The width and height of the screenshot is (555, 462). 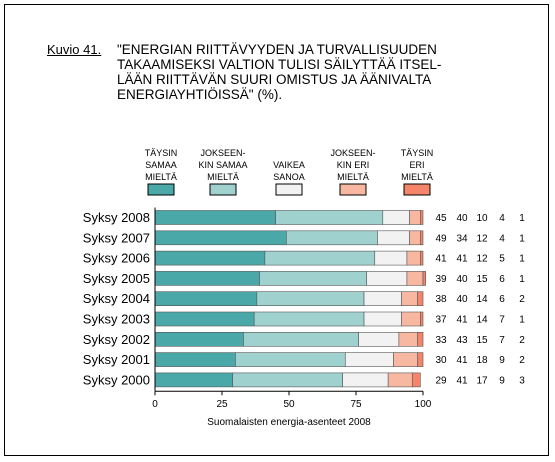 I want to click on value-label: 10, so click(x=482, y=218).